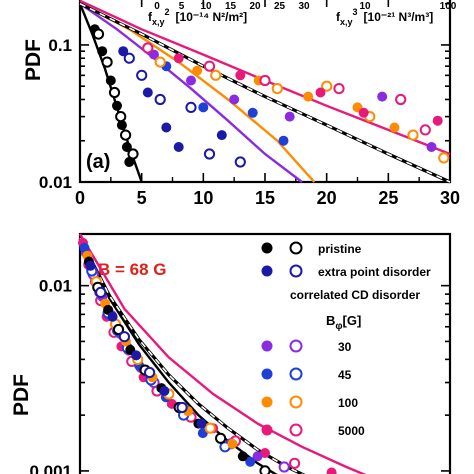 The image size is (474, 474). I want to click on legend-bphi-value: 100, so click(348, 403).